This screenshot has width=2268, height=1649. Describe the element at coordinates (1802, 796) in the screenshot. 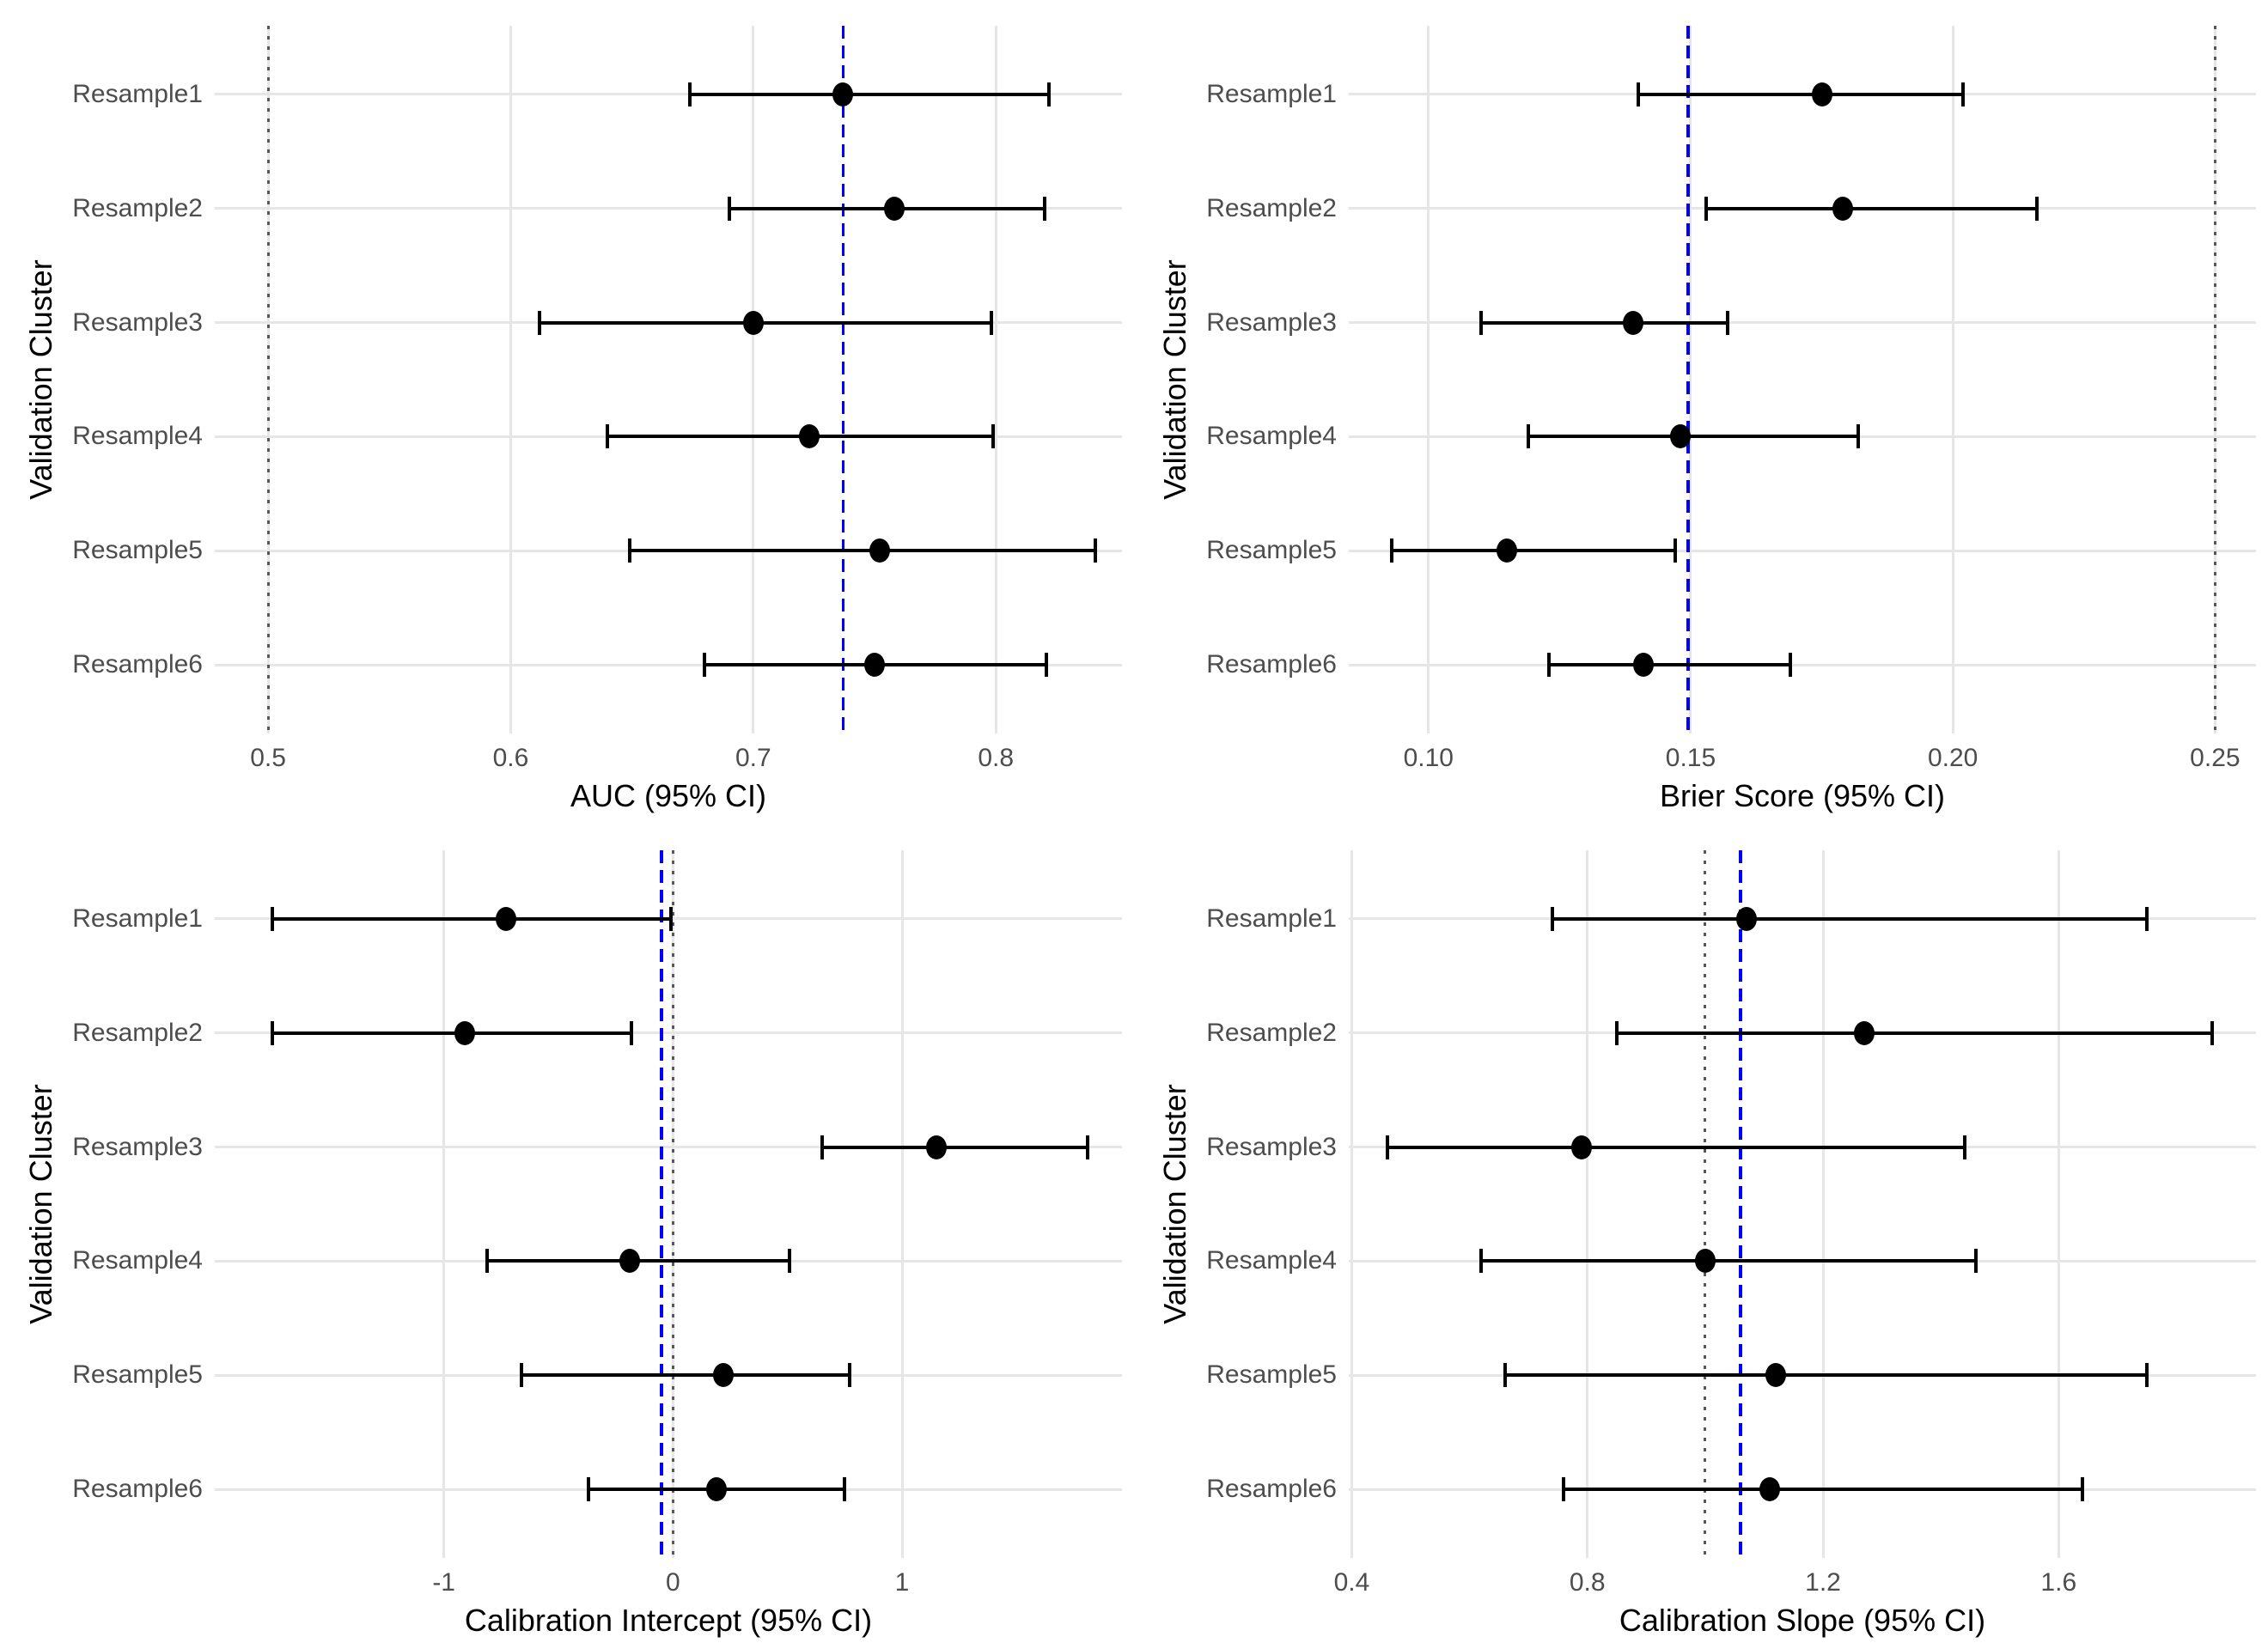

I see `x-axis-title: Brier Score (95% CI)` at that location.